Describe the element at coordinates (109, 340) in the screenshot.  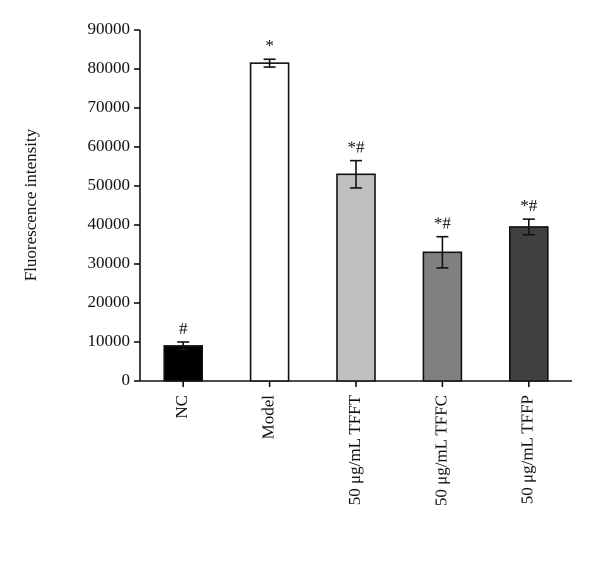
I see `y-tick-label: 10000` at that location.